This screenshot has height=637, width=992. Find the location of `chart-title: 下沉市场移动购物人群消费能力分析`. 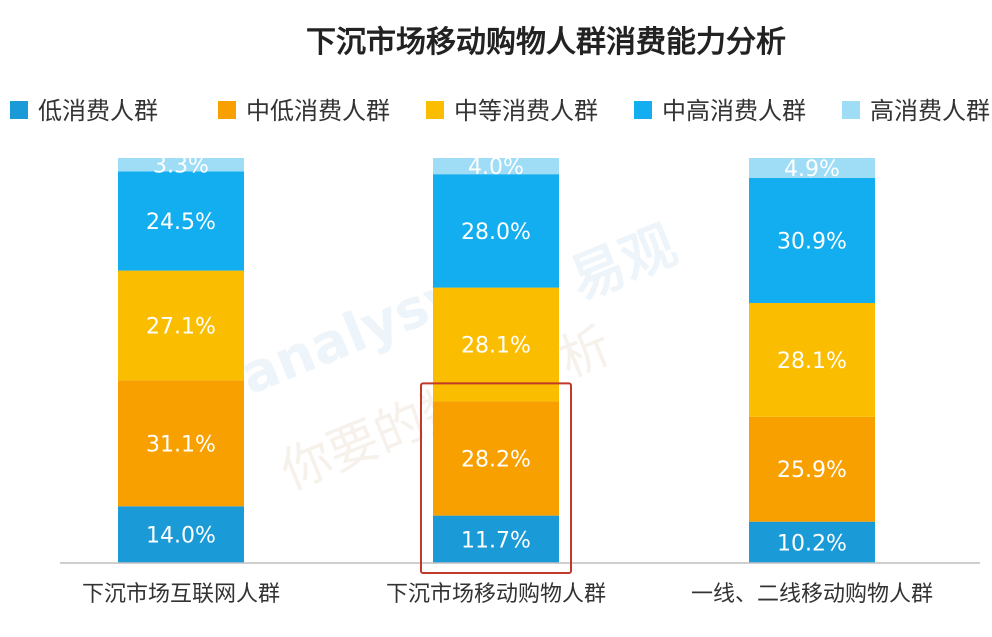

chart-title: 下沉市场移动购物人群消费能力分析 is located at coordinates (546, 42).